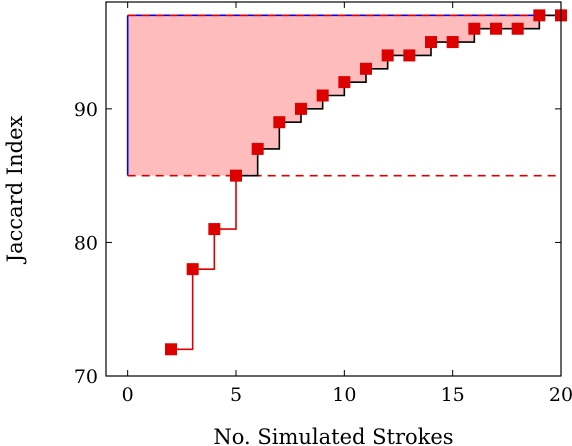 This screenshot has width=572, height=446. Describe the element at coordinates (86, 243) in the screenshot. I see `y-tick-label: 80` at that location.